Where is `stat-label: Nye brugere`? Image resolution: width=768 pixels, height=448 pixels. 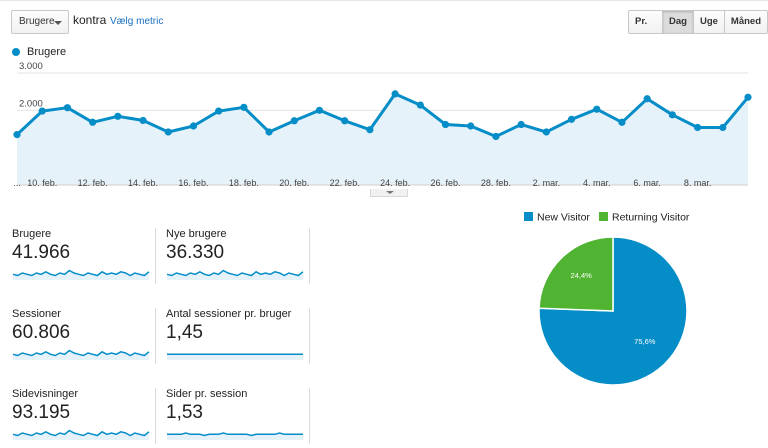 stat-label: Nye brugere is located at coordinates (196, 234).